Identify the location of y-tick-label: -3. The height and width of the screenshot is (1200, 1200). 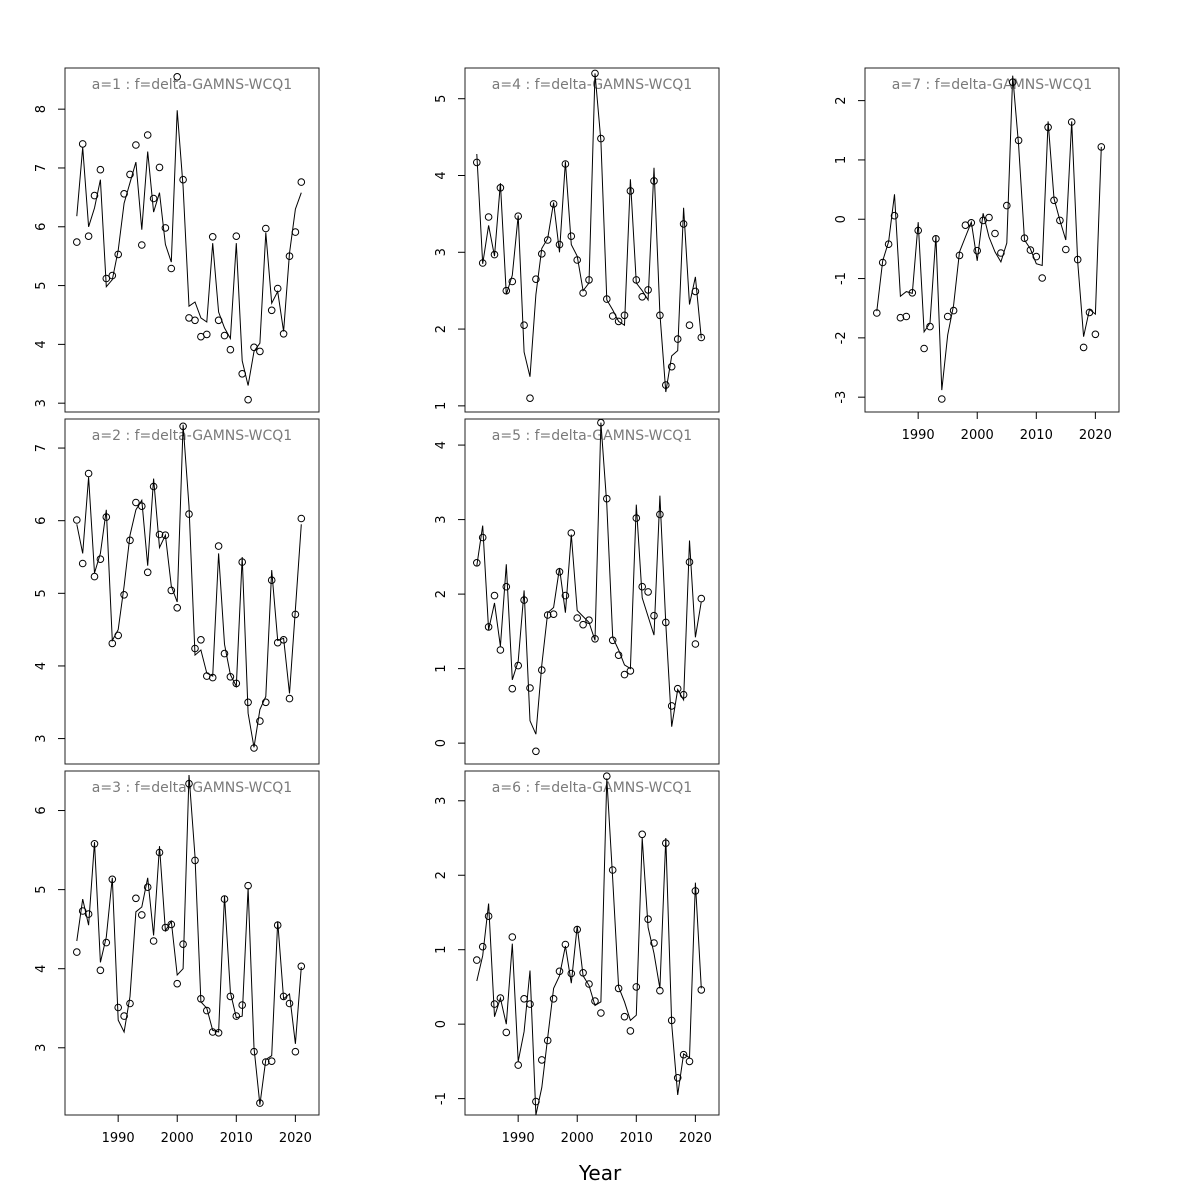
(841, 397).